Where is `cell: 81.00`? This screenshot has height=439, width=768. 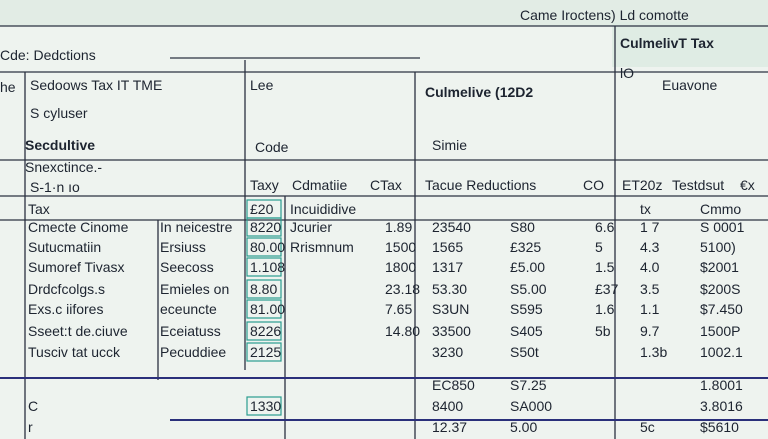
cell: 81.00 is located at coordinates (267, 309).